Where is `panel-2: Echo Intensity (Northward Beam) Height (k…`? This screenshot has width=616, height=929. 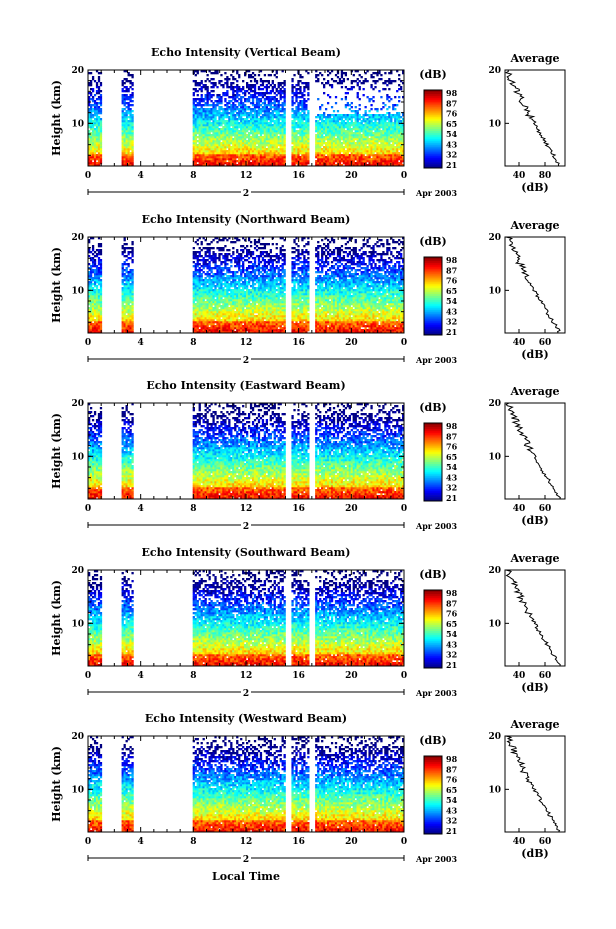
panel-2: Echo Intensity (Northward Beam) Height (k… is located at coordinates (307, 289).